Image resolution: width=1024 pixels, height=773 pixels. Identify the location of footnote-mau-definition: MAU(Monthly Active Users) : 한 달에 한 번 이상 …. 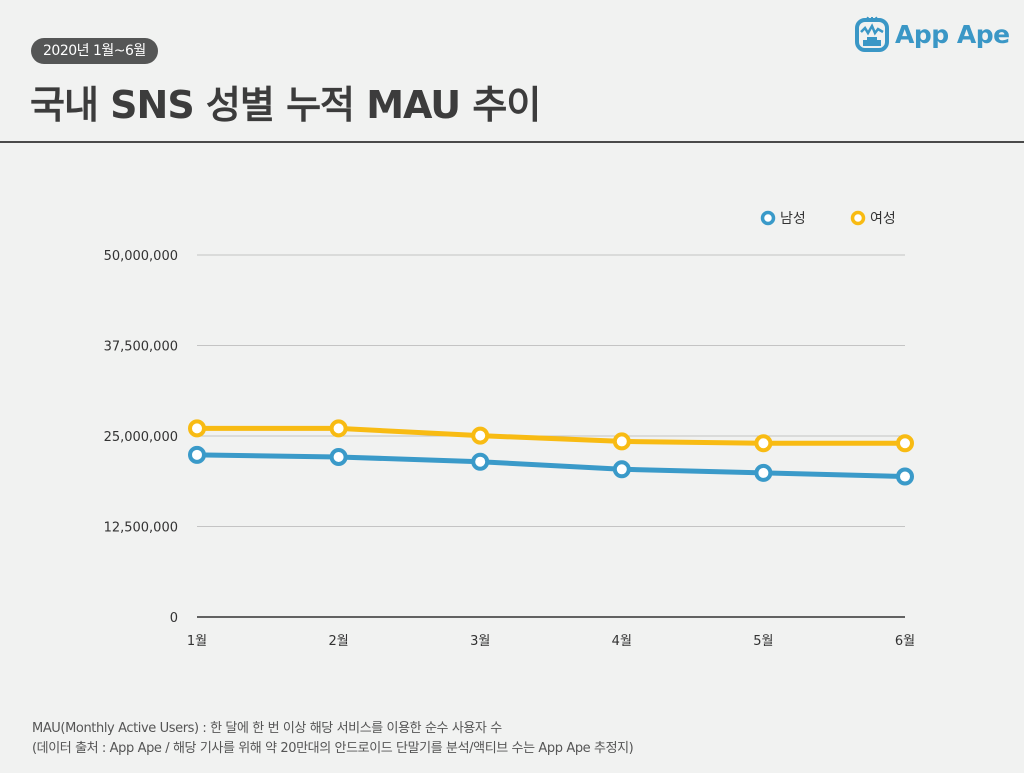
(267, 728).